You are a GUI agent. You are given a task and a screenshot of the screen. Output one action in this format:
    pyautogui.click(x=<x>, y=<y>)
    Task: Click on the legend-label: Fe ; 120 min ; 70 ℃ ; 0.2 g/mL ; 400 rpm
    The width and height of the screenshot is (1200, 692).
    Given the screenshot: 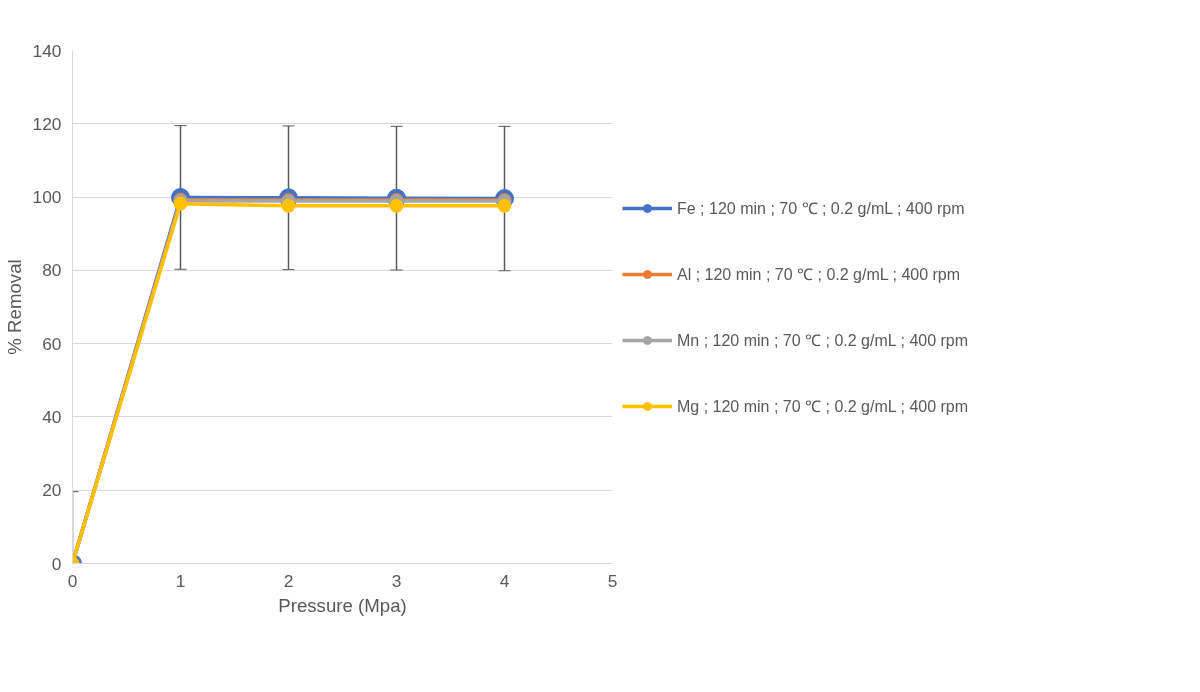 What is the action you would take?
    pyautogui.click(x=821, y=208)
    